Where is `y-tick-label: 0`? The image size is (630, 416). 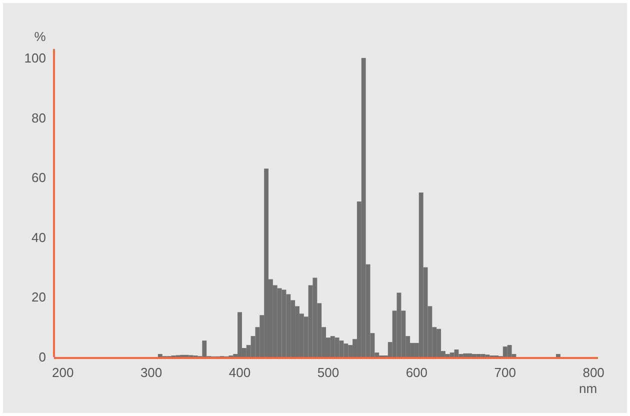 y-tick-label: 0 is located at coordinates (42, 357).